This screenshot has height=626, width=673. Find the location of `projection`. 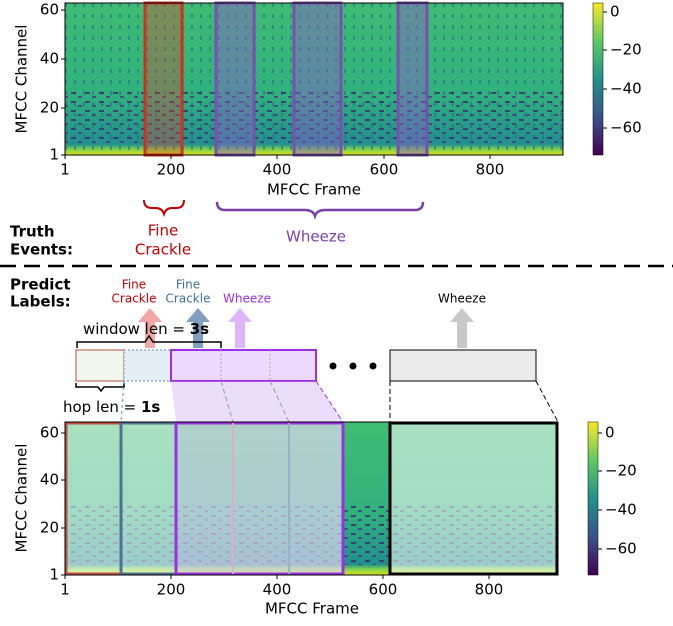

projection is located at coordinates (257, 401).